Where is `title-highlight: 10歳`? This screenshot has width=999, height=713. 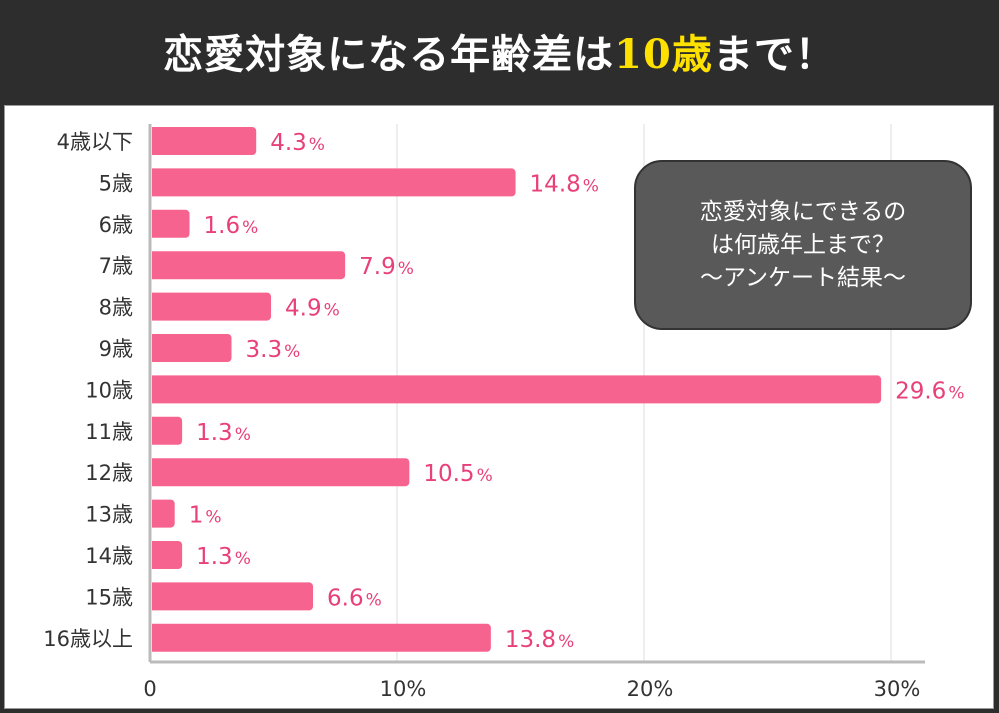
title-highlight: 10歳 is located at coordinates (663, 54).